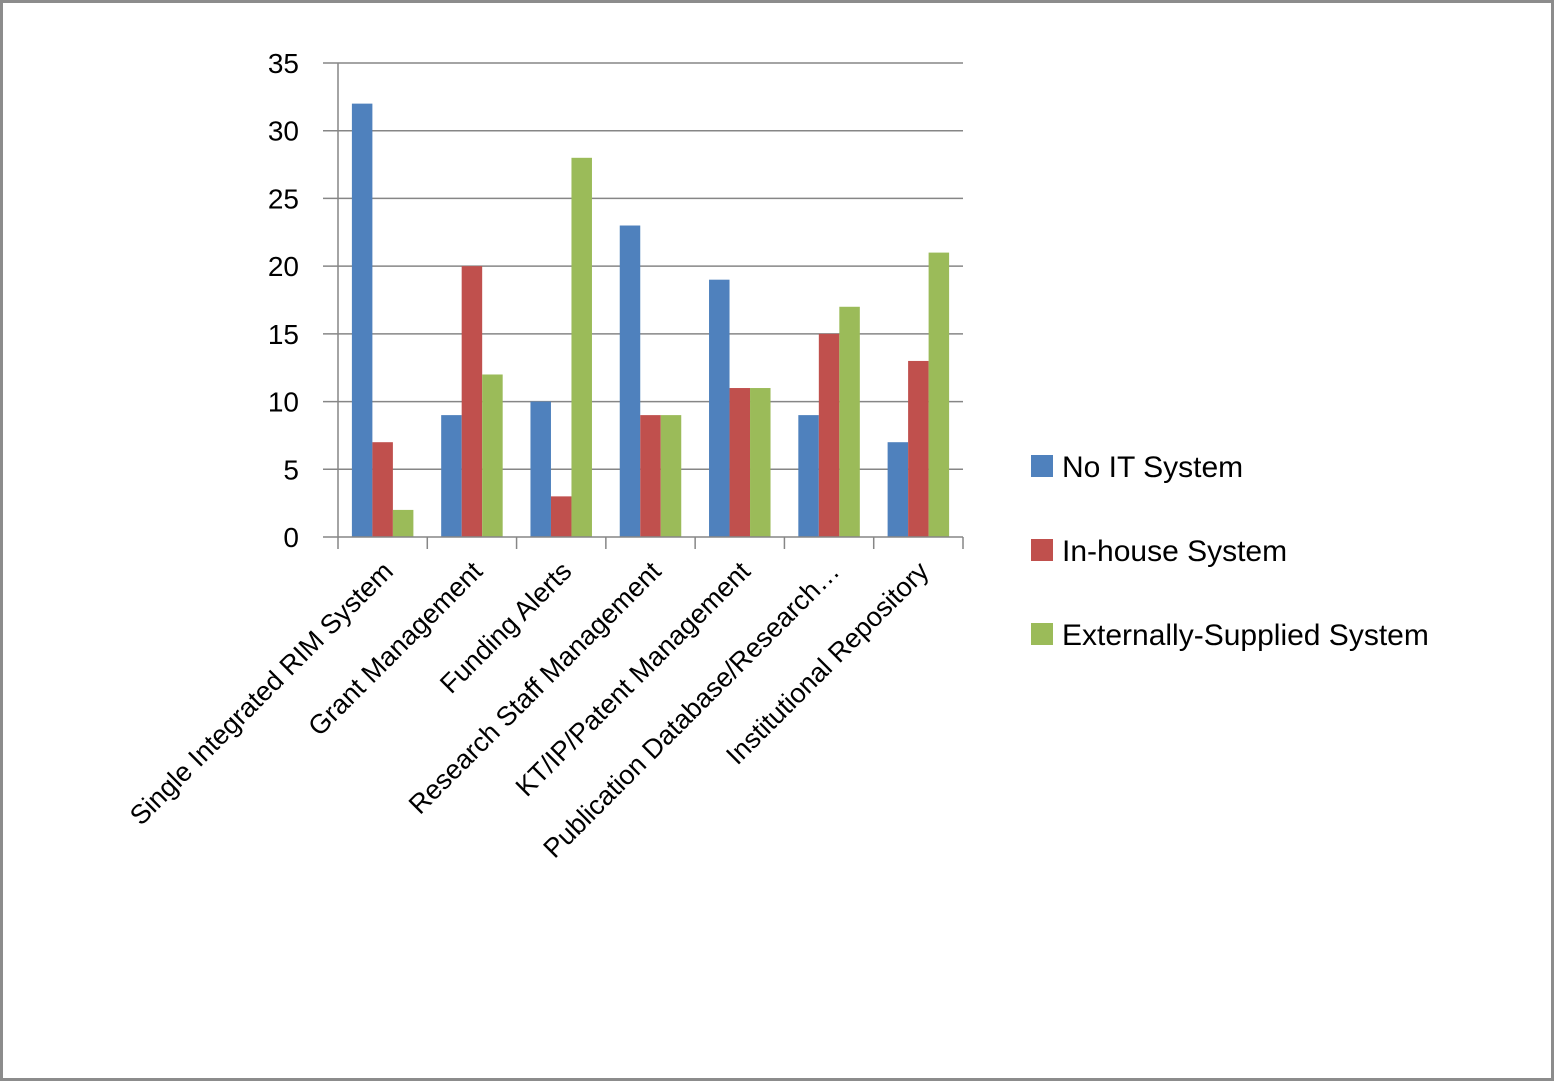  Describe the element at coordinates (291, 469) in the screenshot. I see `y-tick-label: 5` at that location.